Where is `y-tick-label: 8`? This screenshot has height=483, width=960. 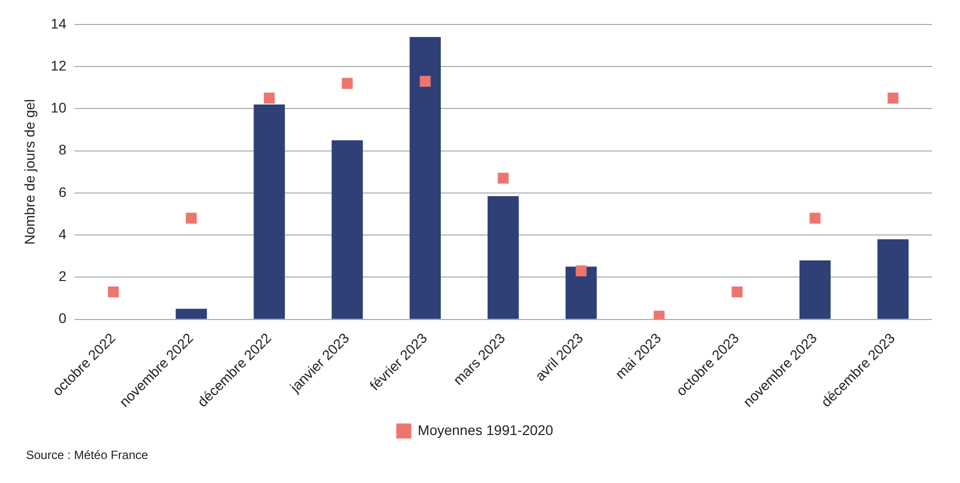 y-tick-label: 8 is located at coordinates (62, 150).